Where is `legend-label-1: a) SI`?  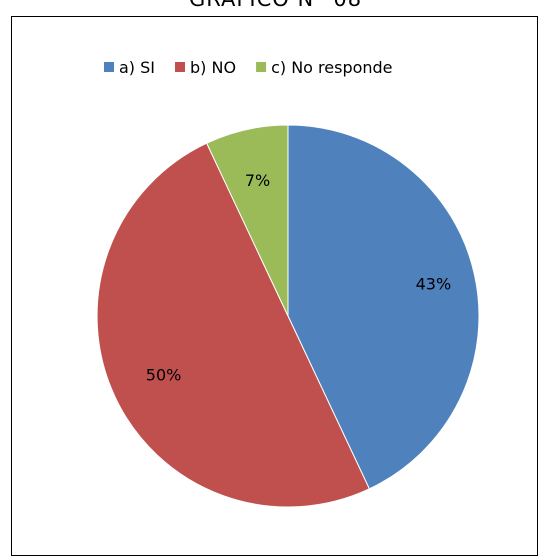 legend-label-1: a) SI is located at coordinates (137, 67).